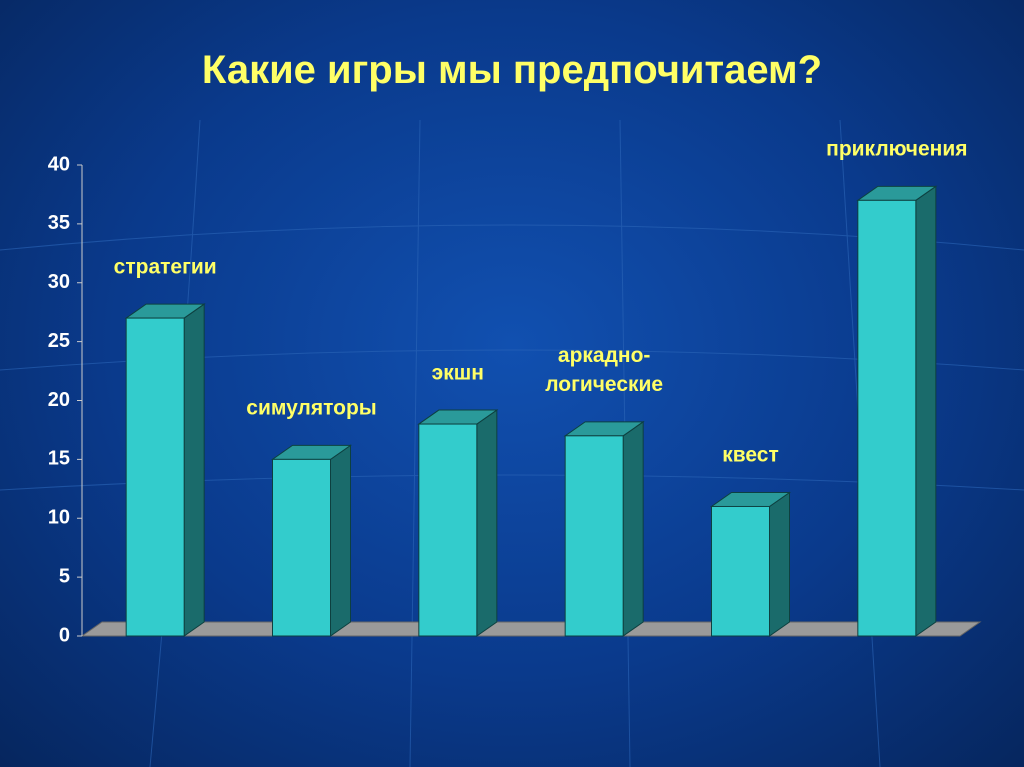  What do you see at coordinates (531, 629) in the screenshot?
I see `floor` at bounding box center [531, 629].